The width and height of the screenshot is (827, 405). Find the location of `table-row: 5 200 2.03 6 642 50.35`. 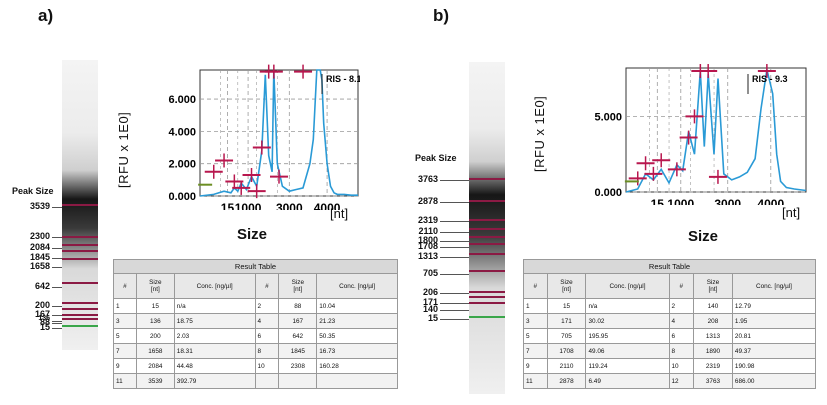

table-row: 5 200 2.03 6 642 50.35 is located at coordinates (255, 336).